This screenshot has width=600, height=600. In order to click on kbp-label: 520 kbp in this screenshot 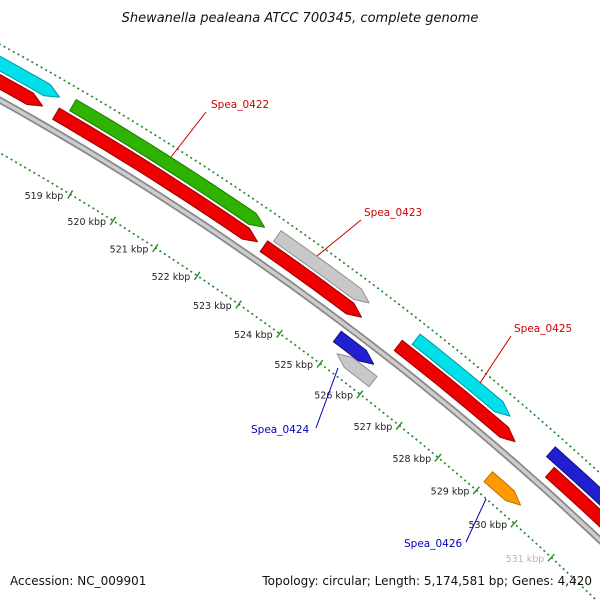, I will do `click(86, 222)`.